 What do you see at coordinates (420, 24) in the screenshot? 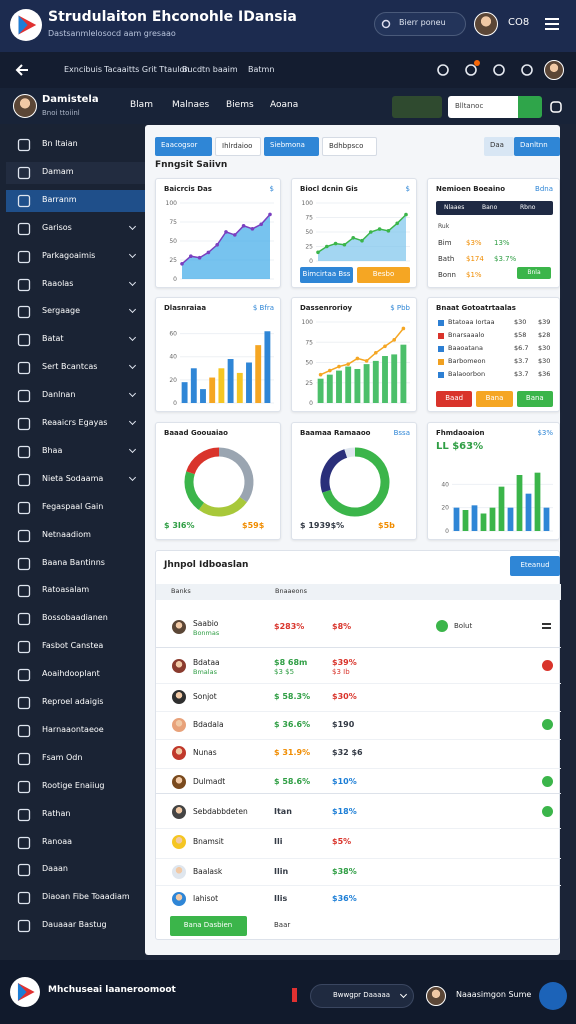
I see `search-pill: Bierr poneu` at bounding box center [420, 24].